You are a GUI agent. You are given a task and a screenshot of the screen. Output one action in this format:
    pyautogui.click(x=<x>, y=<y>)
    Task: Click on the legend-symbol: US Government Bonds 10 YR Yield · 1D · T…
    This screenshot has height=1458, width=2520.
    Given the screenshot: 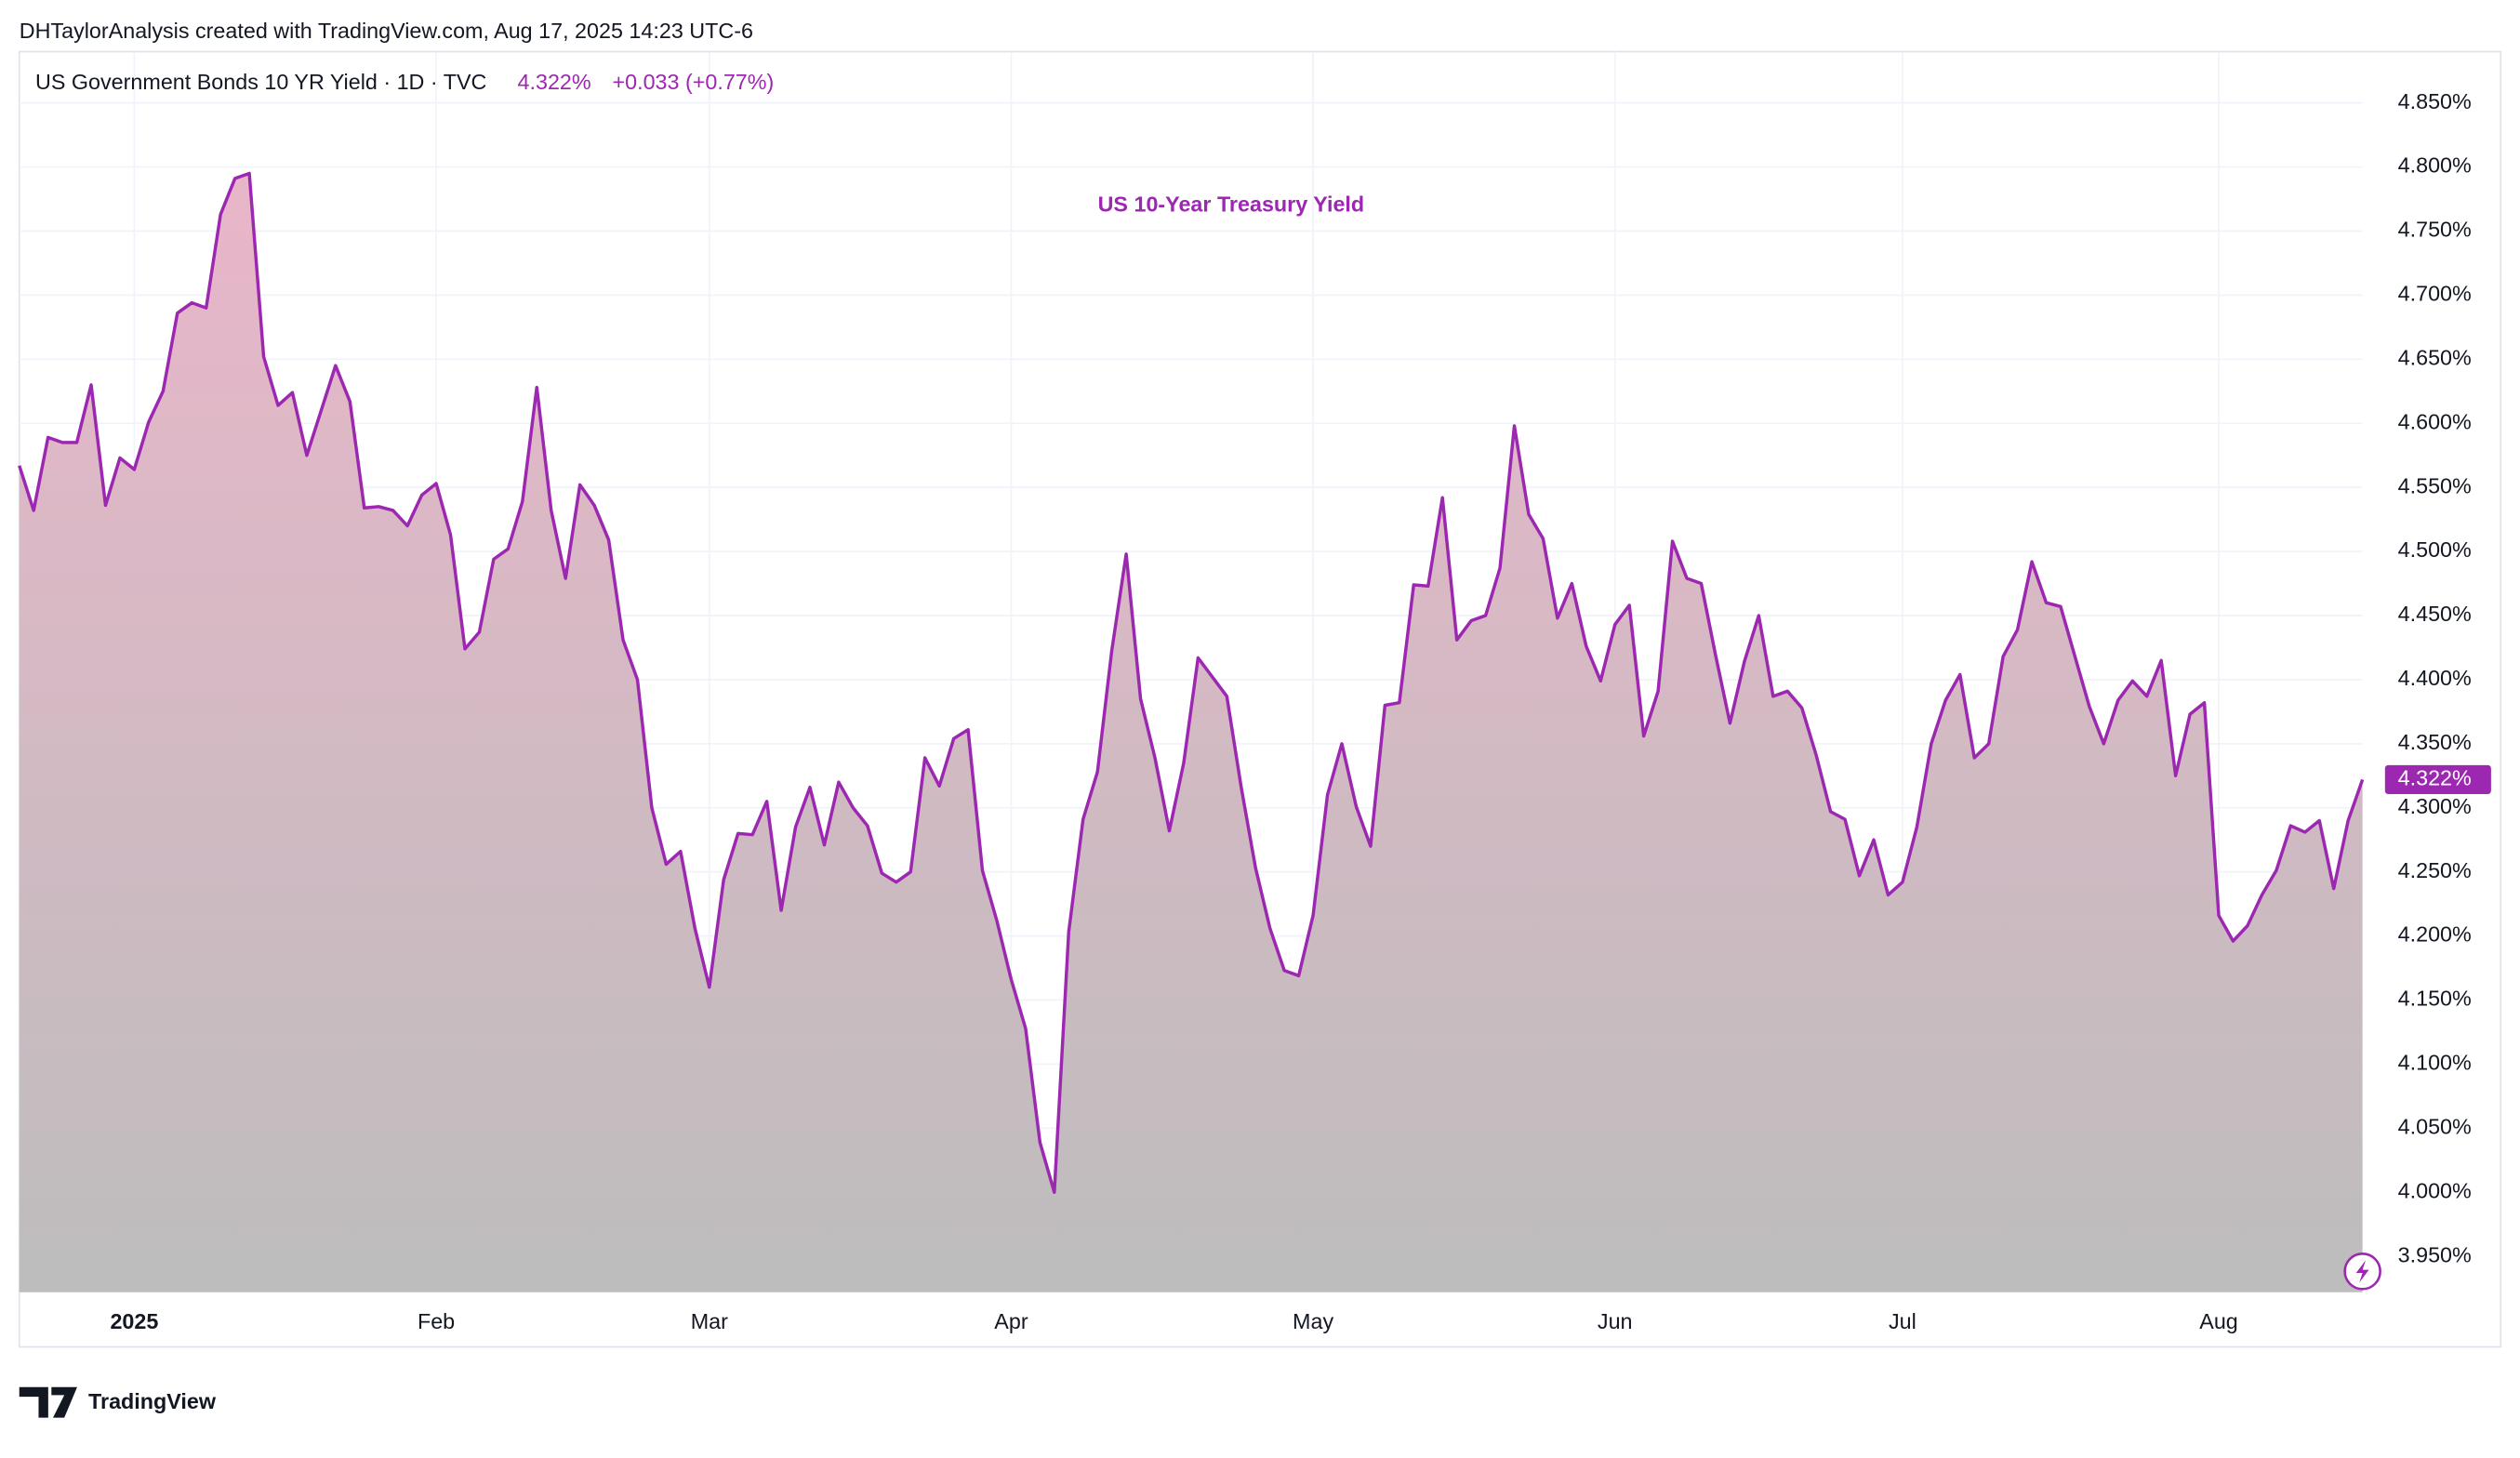 What is the action you would take?
    pyautogui.click(x=260, y=82)
    